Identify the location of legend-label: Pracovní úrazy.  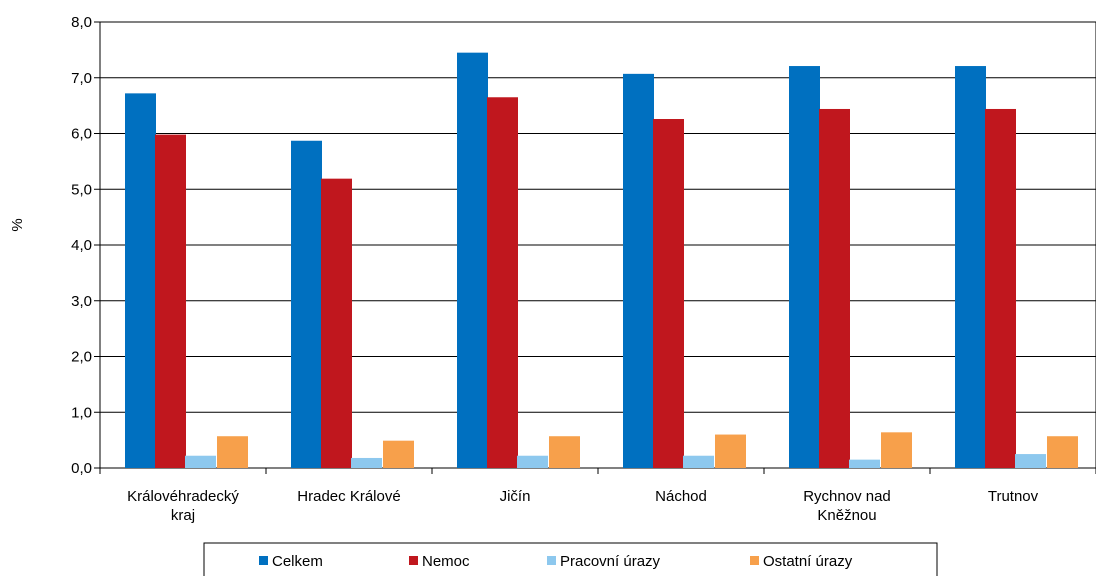
(610, 561).